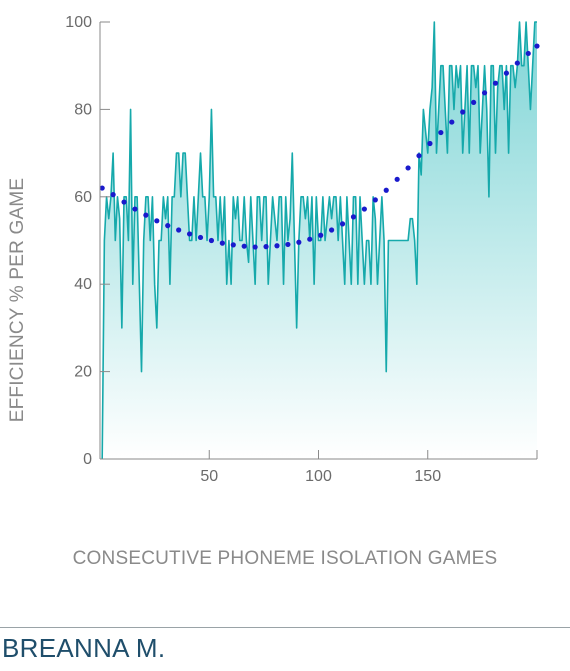 This screenshot has height=671, width=570. I want to click on y-tick-label: 20, so click(83, 372).